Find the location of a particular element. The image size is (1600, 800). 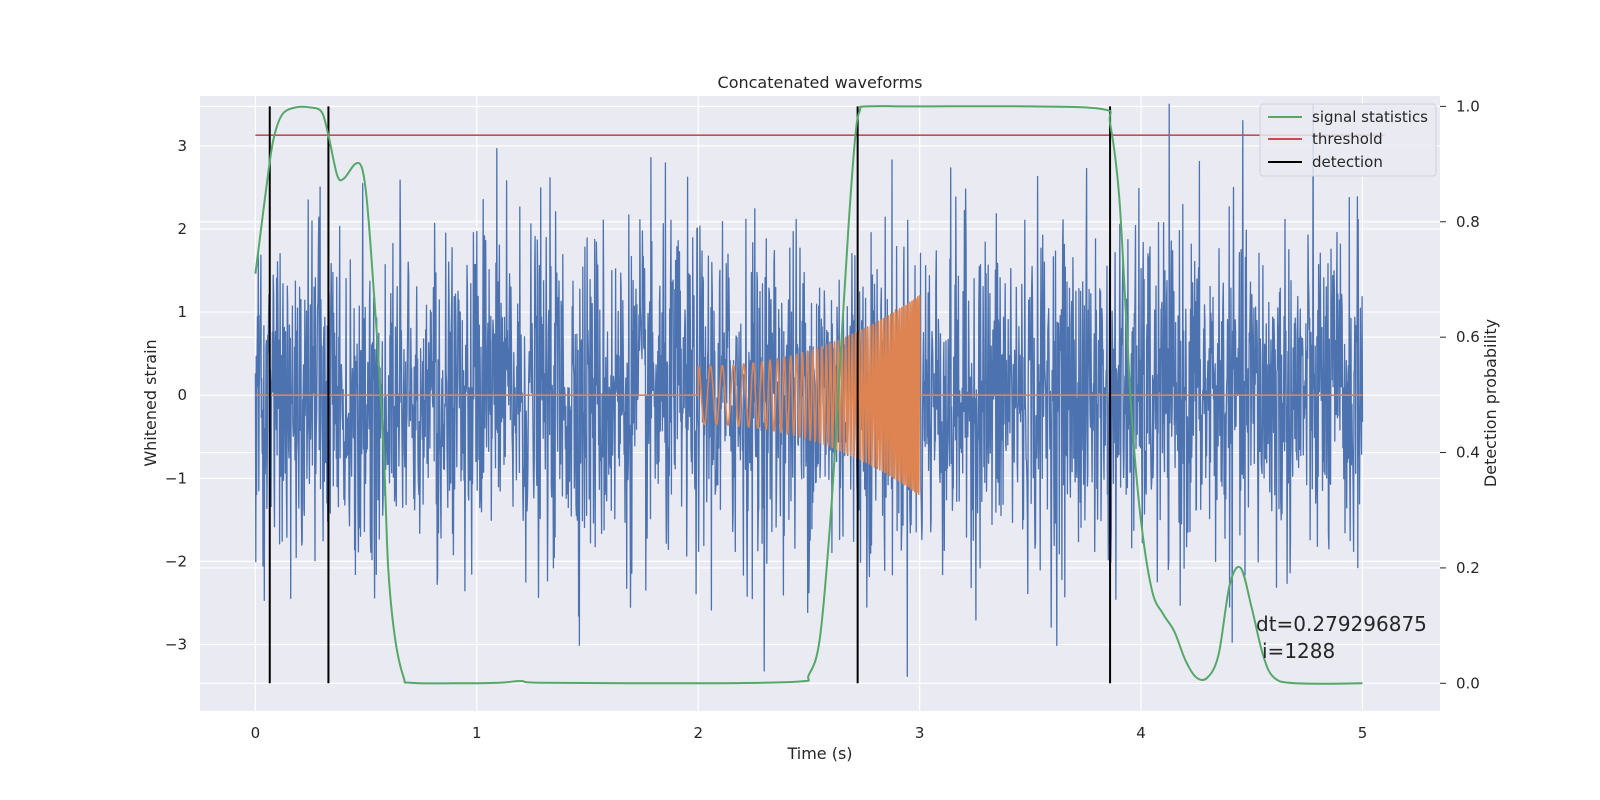

x-tick-label-2: 2 is located at coordinates (698, 733).